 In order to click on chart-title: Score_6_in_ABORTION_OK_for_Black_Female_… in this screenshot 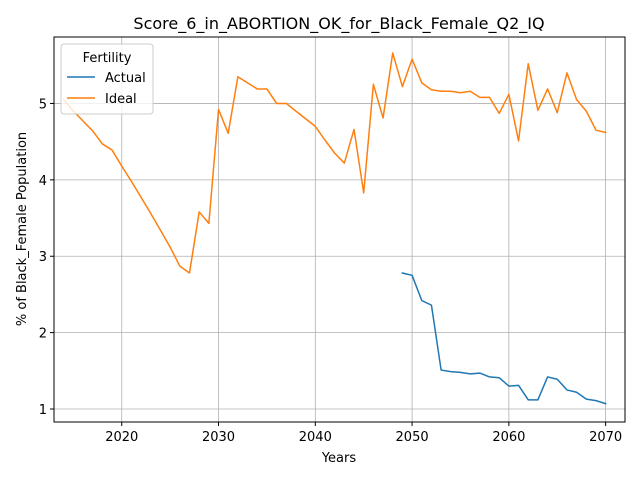, I will do `click(338, 24)`.